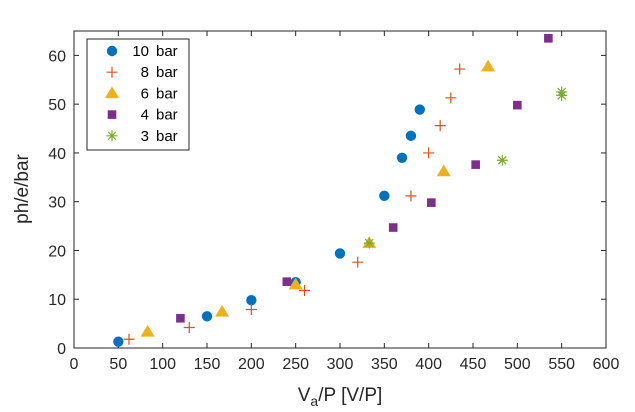 The image size is (635, 412). Describe the element at coordinates (57, 154) in the screenshot. I see `y-tick-label: 40` at that location.